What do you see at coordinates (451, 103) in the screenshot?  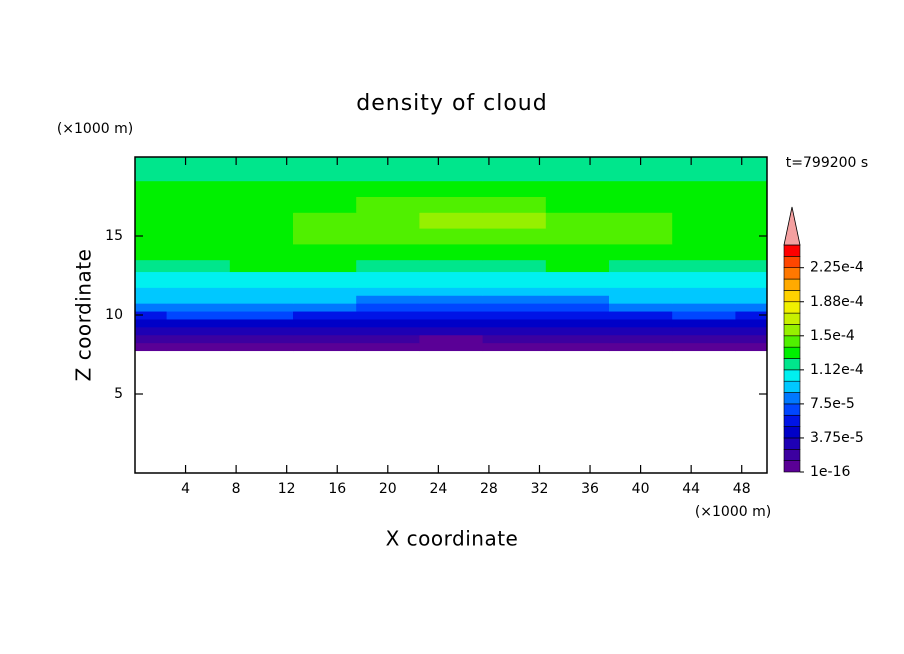 I see `chart-title: density of cloud` at bounding box center [451, 103].